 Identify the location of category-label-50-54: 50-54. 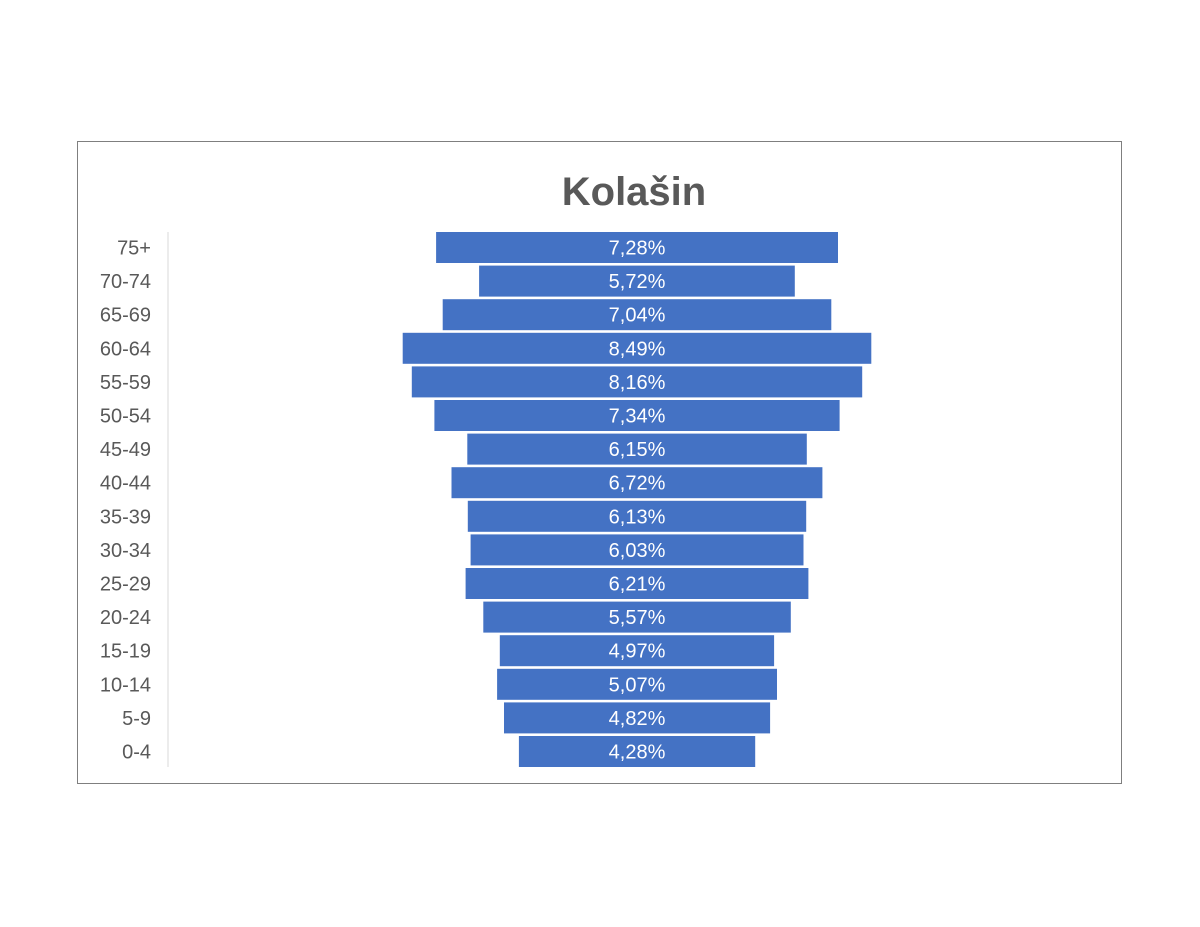
(125, 417).